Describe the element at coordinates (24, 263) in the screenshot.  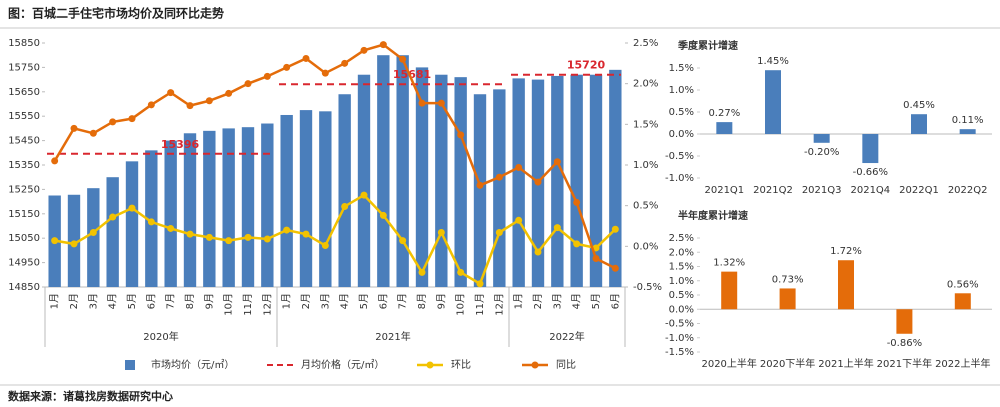
I see `y-tick-label: 14950` at that location.